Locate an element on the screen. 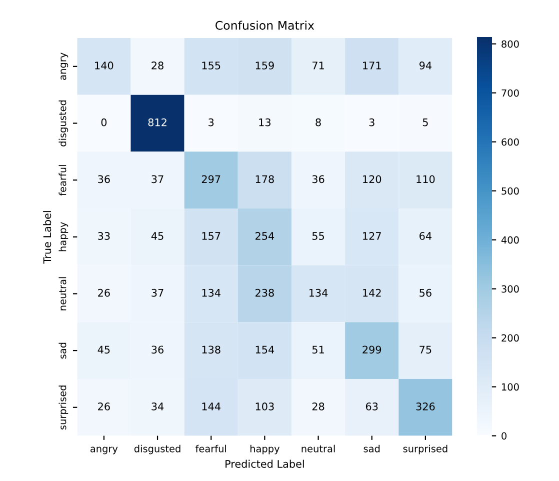 The image size is (559, 481). data-label: 56 is located at coordinates (426, 292).